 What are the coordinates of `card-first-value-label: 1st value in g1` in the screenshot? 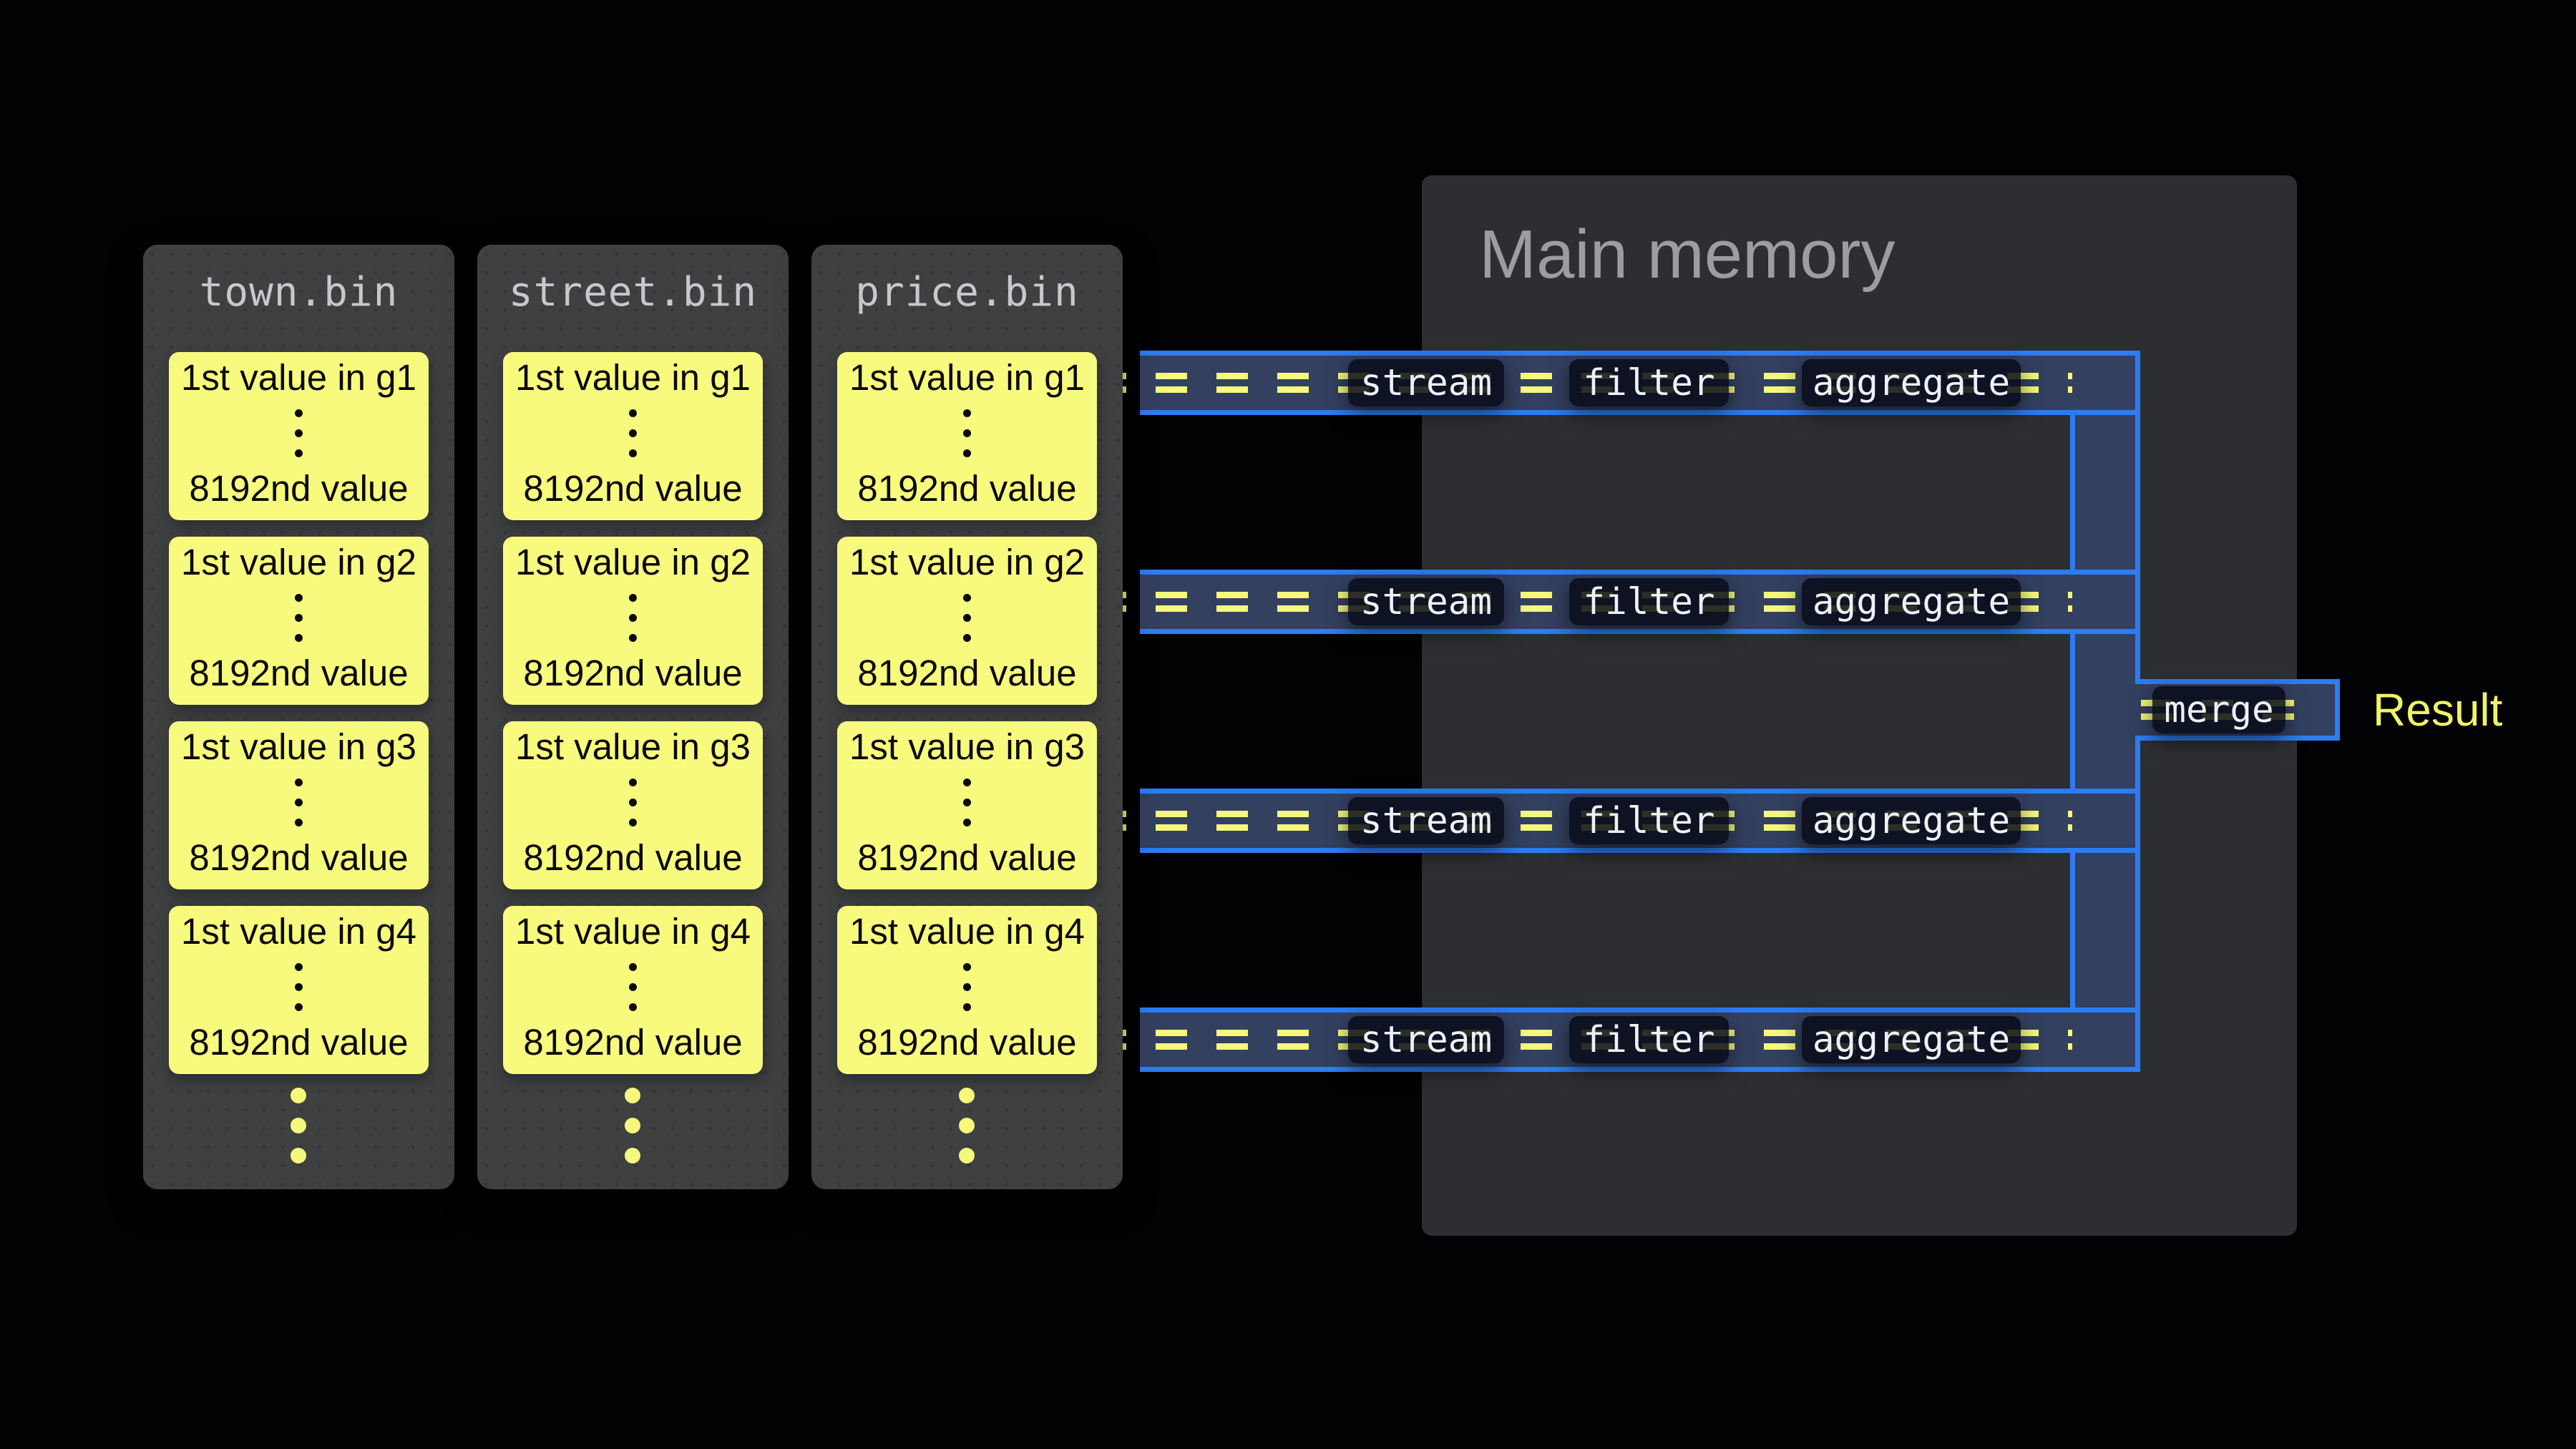 It's located at (298, 377).